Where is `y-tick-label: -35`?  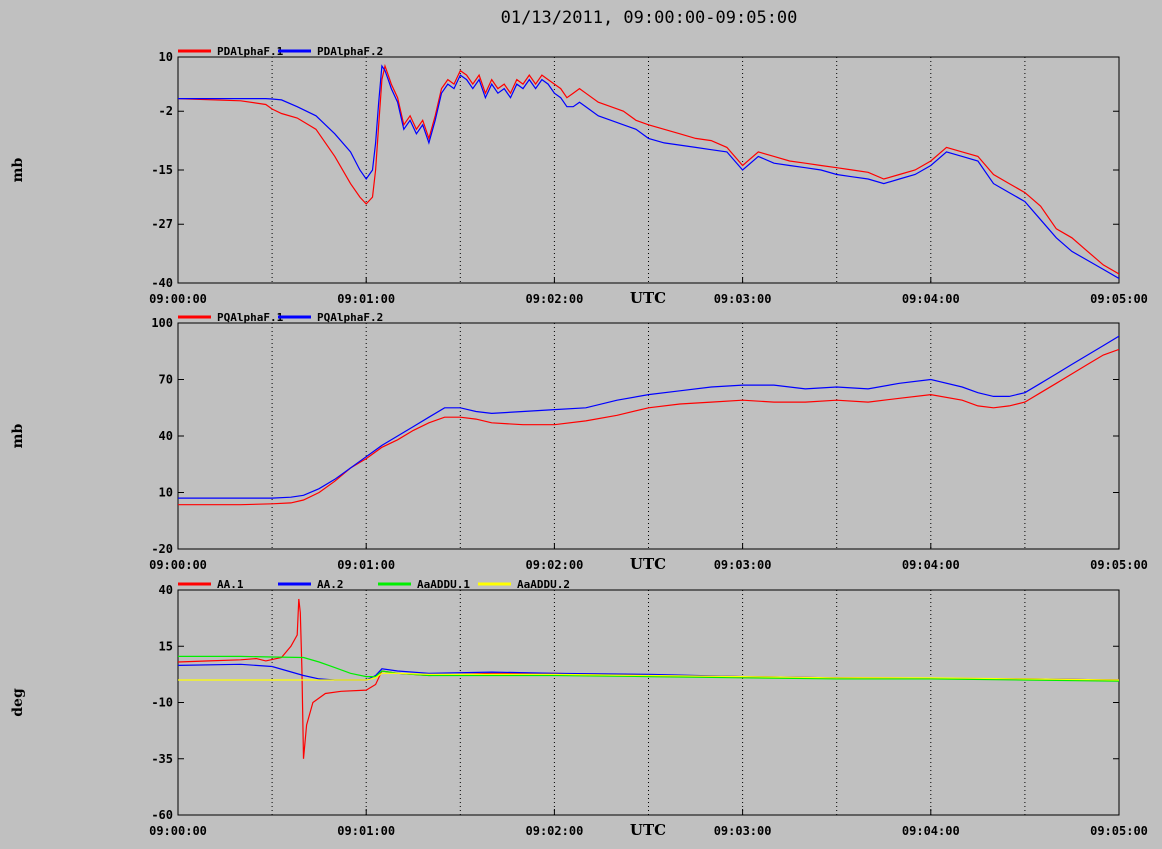 y-tick-label: -35 is located at coordinates (162, 759).